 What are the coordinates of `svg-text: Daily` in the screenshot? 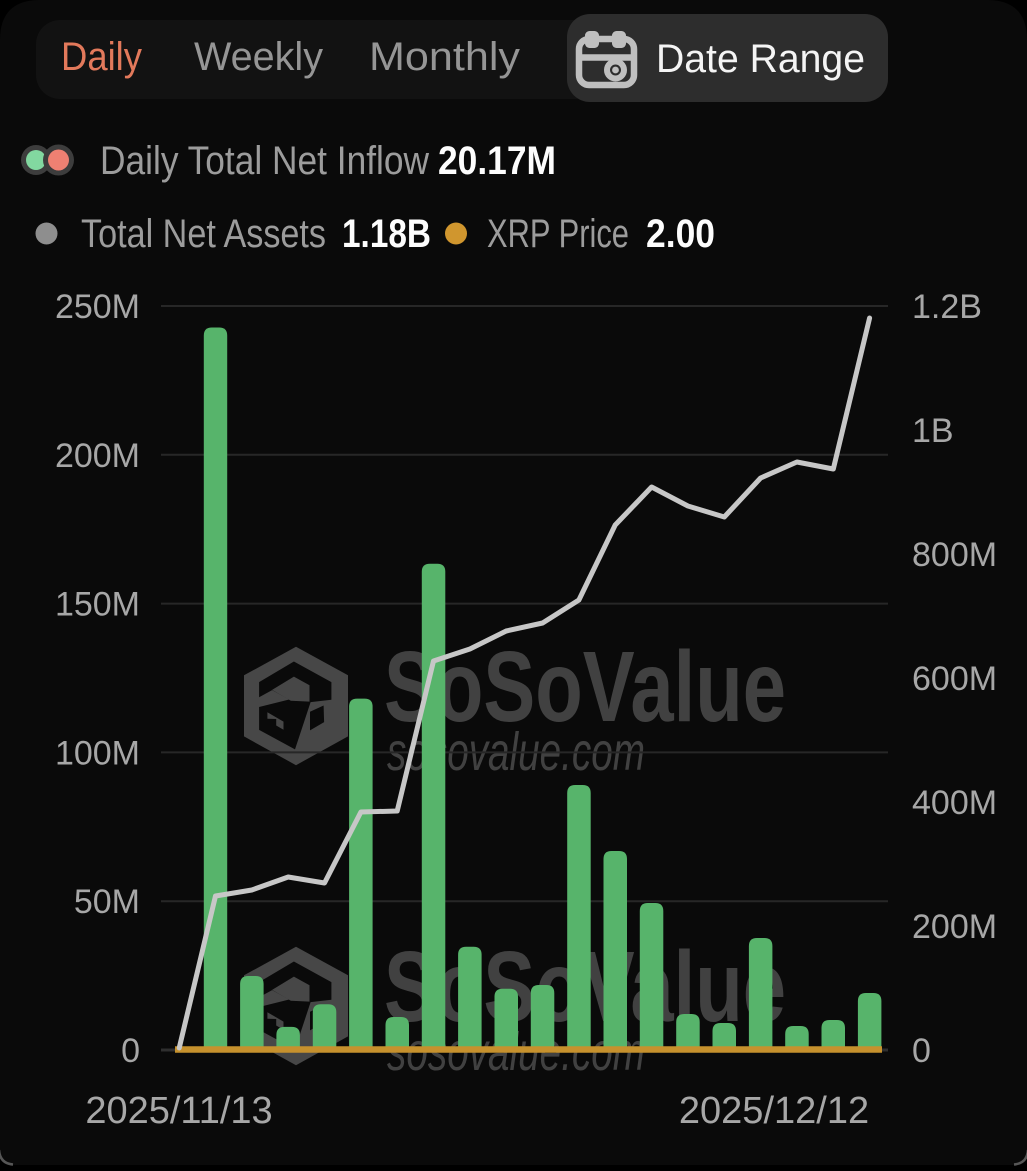 It's located at (101, 57).